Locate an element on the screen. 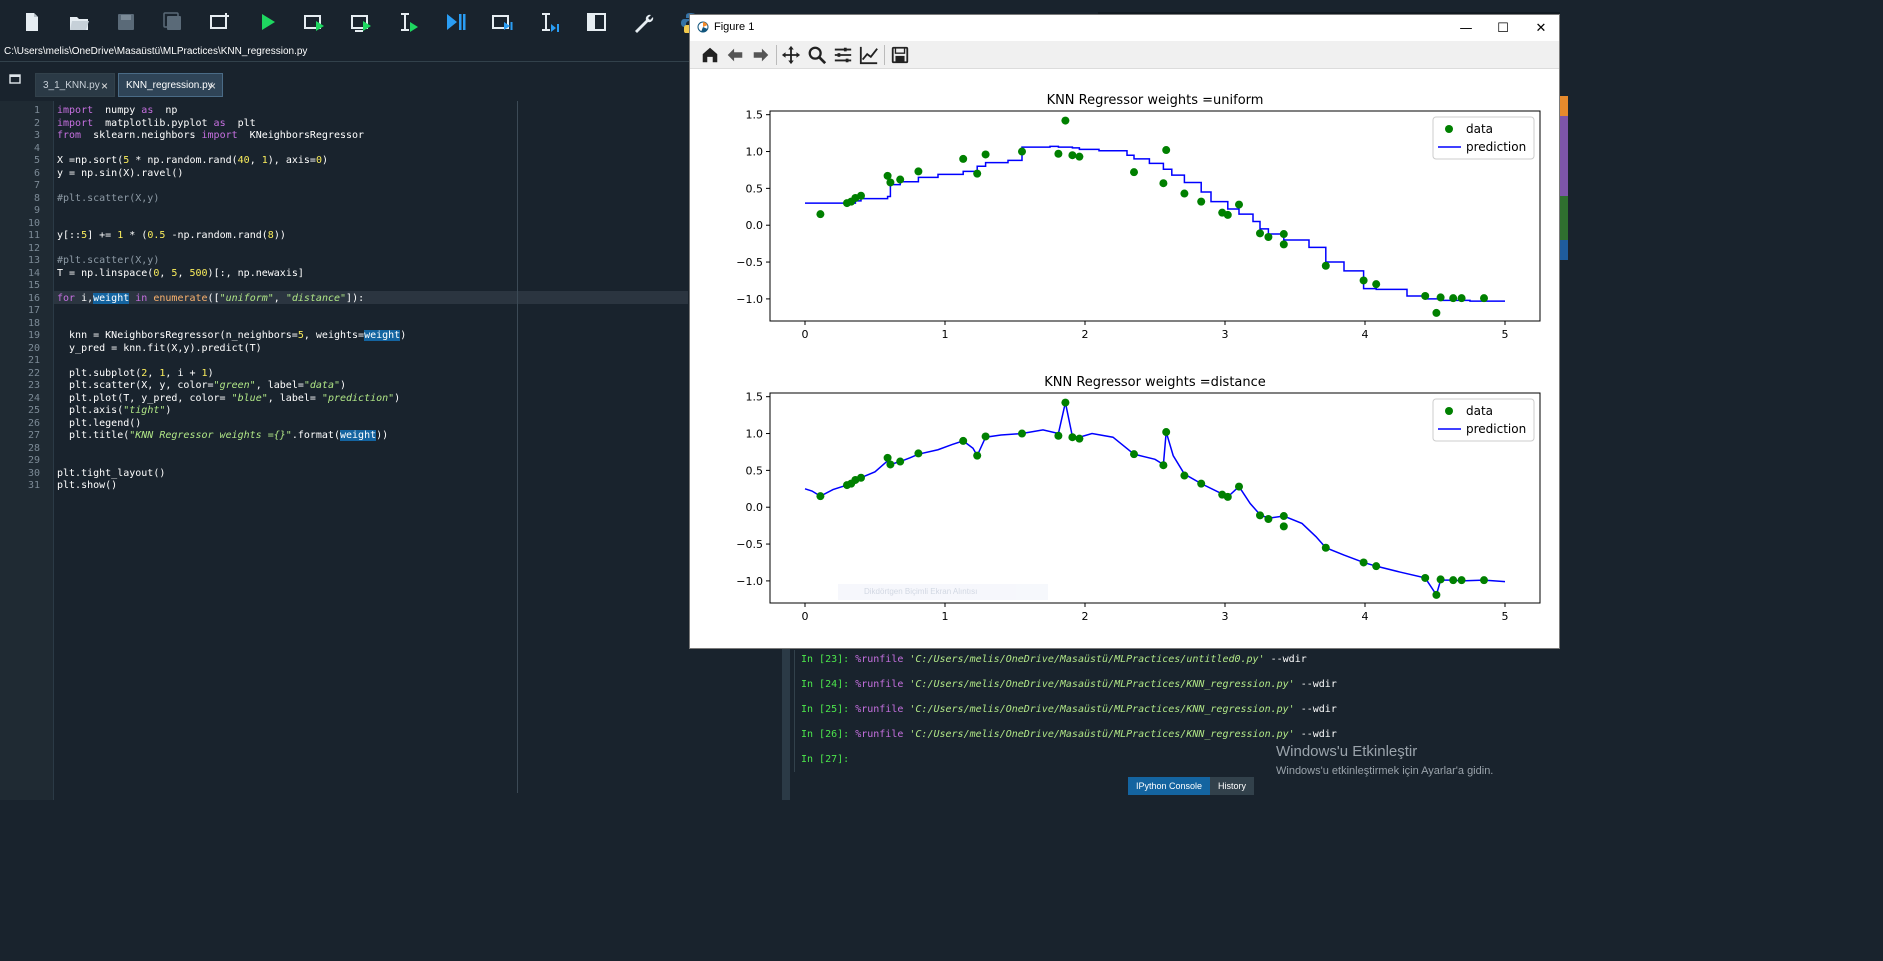 This screenshot has height=961, width=1883. console-tab-bar: IPython Console History is located at coordinates (1191, 786).